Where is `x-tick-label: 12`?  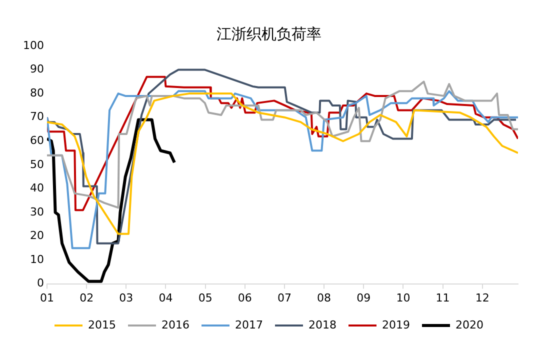
x-tick-label: 12 is located at coordinates (482, 297).